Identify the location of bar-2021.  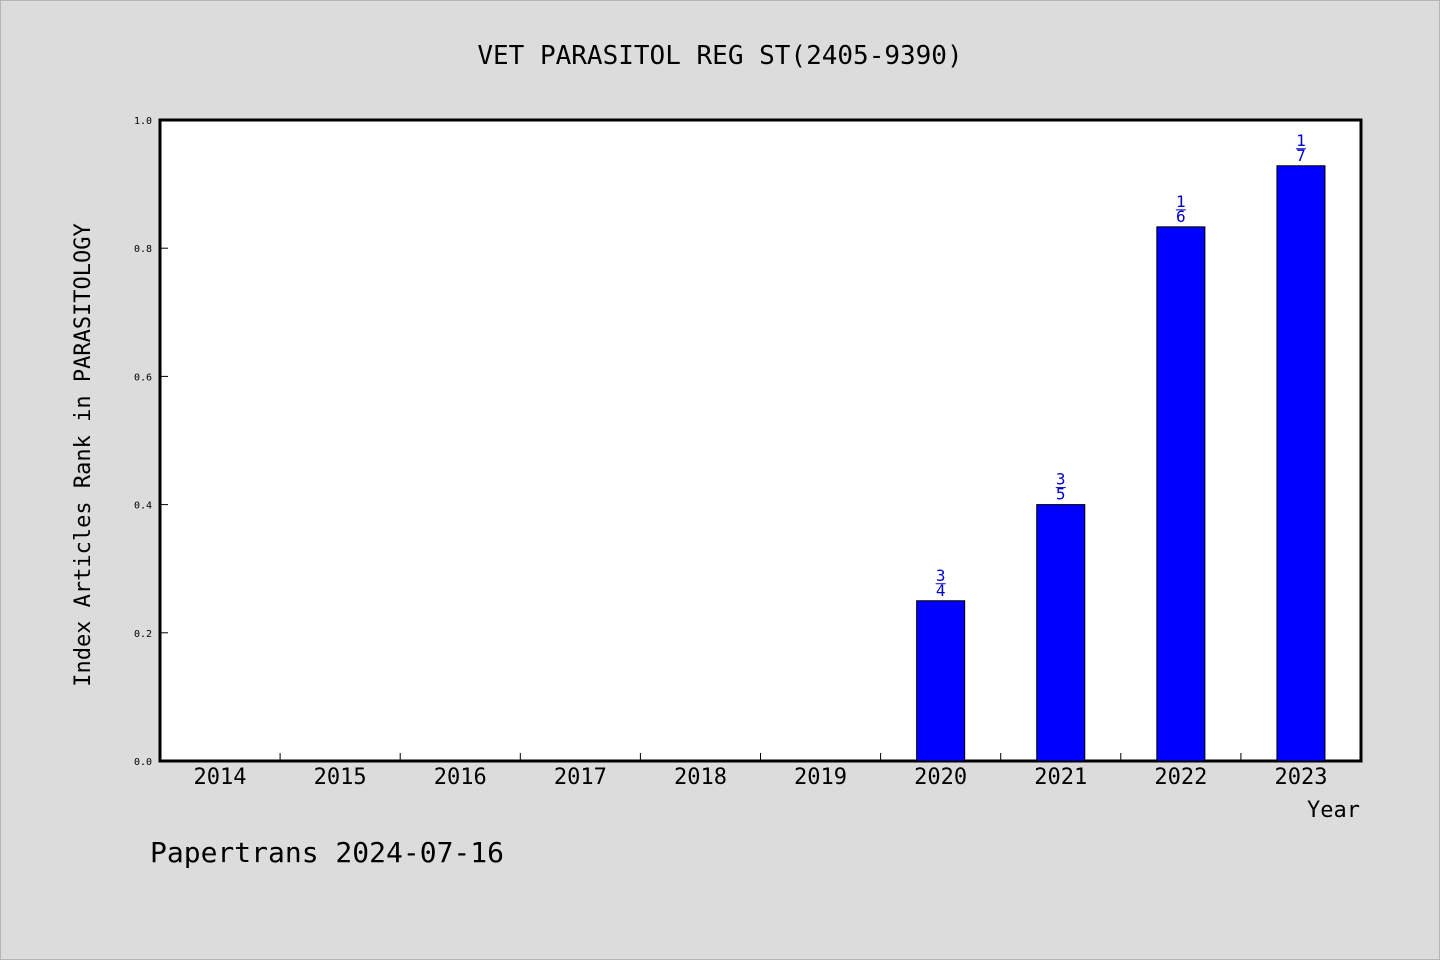
(1061, 633).